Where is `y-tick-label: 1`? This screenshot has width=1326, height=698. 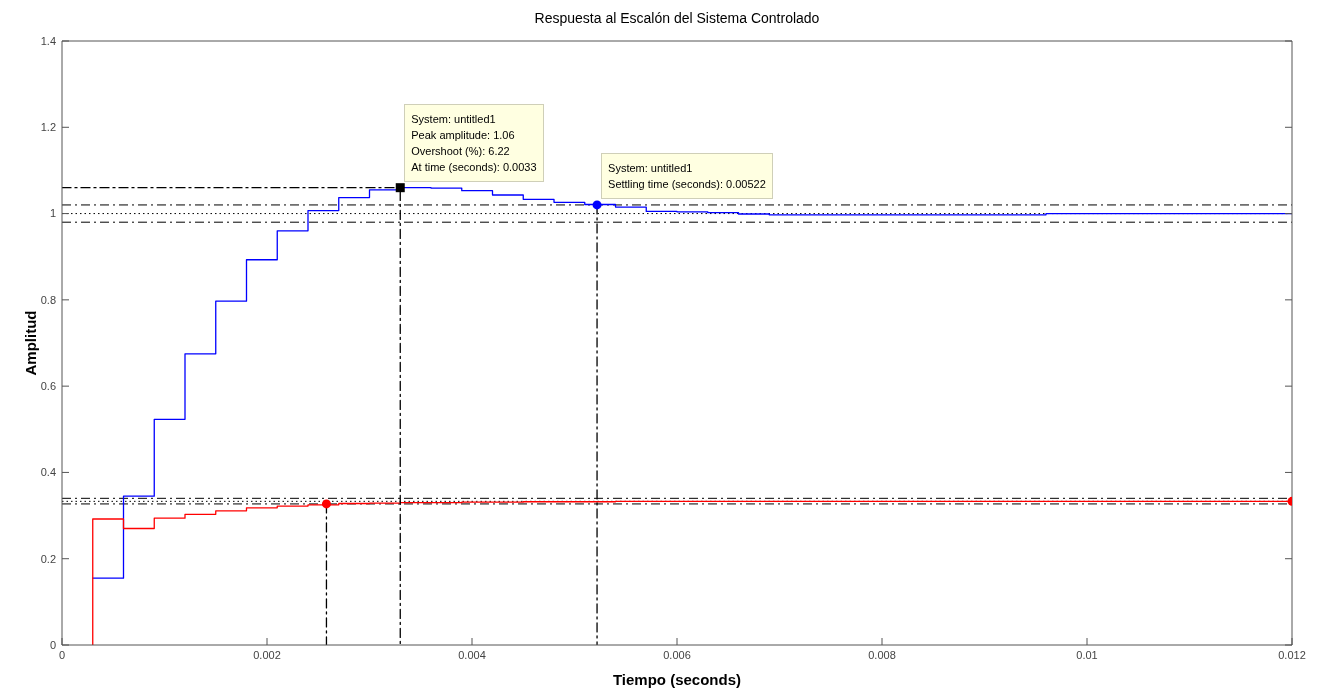 y-tick-label: 1 is located at coordinates (52, 213).